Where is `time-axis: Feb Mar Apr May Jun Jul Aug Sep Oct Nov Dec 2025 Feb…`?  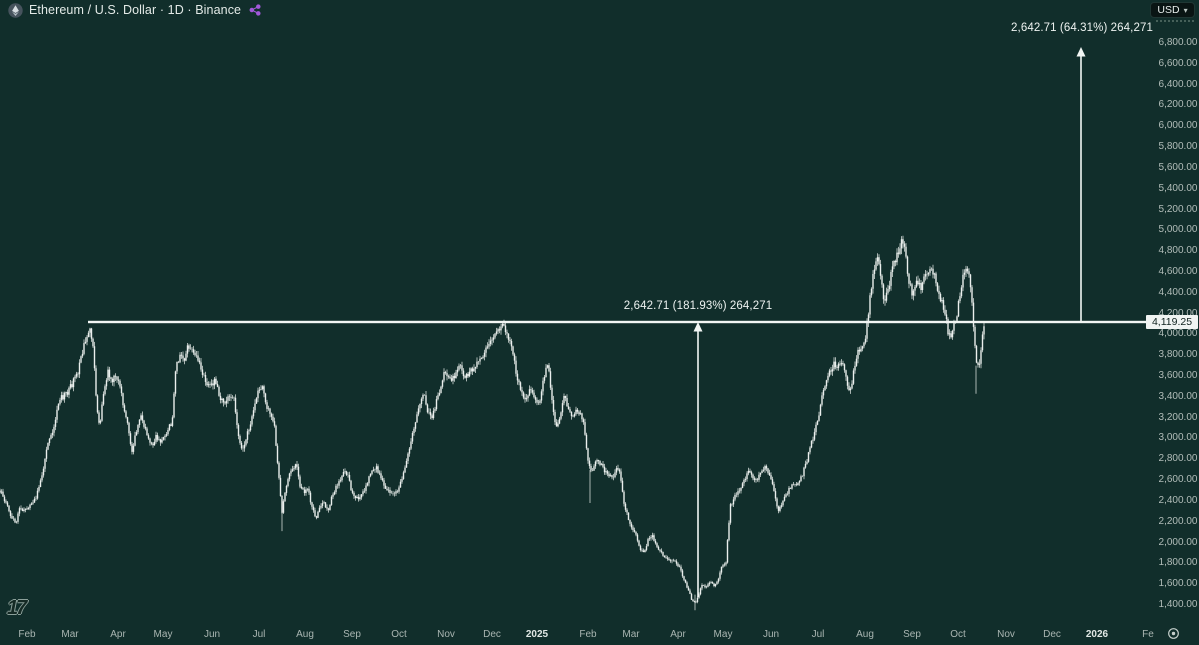
time-axis: Feb Mar Apr May Jun Jul Aug Sep Oct Nov Dec 2025 Feb… is located at coordinates (599, 635).